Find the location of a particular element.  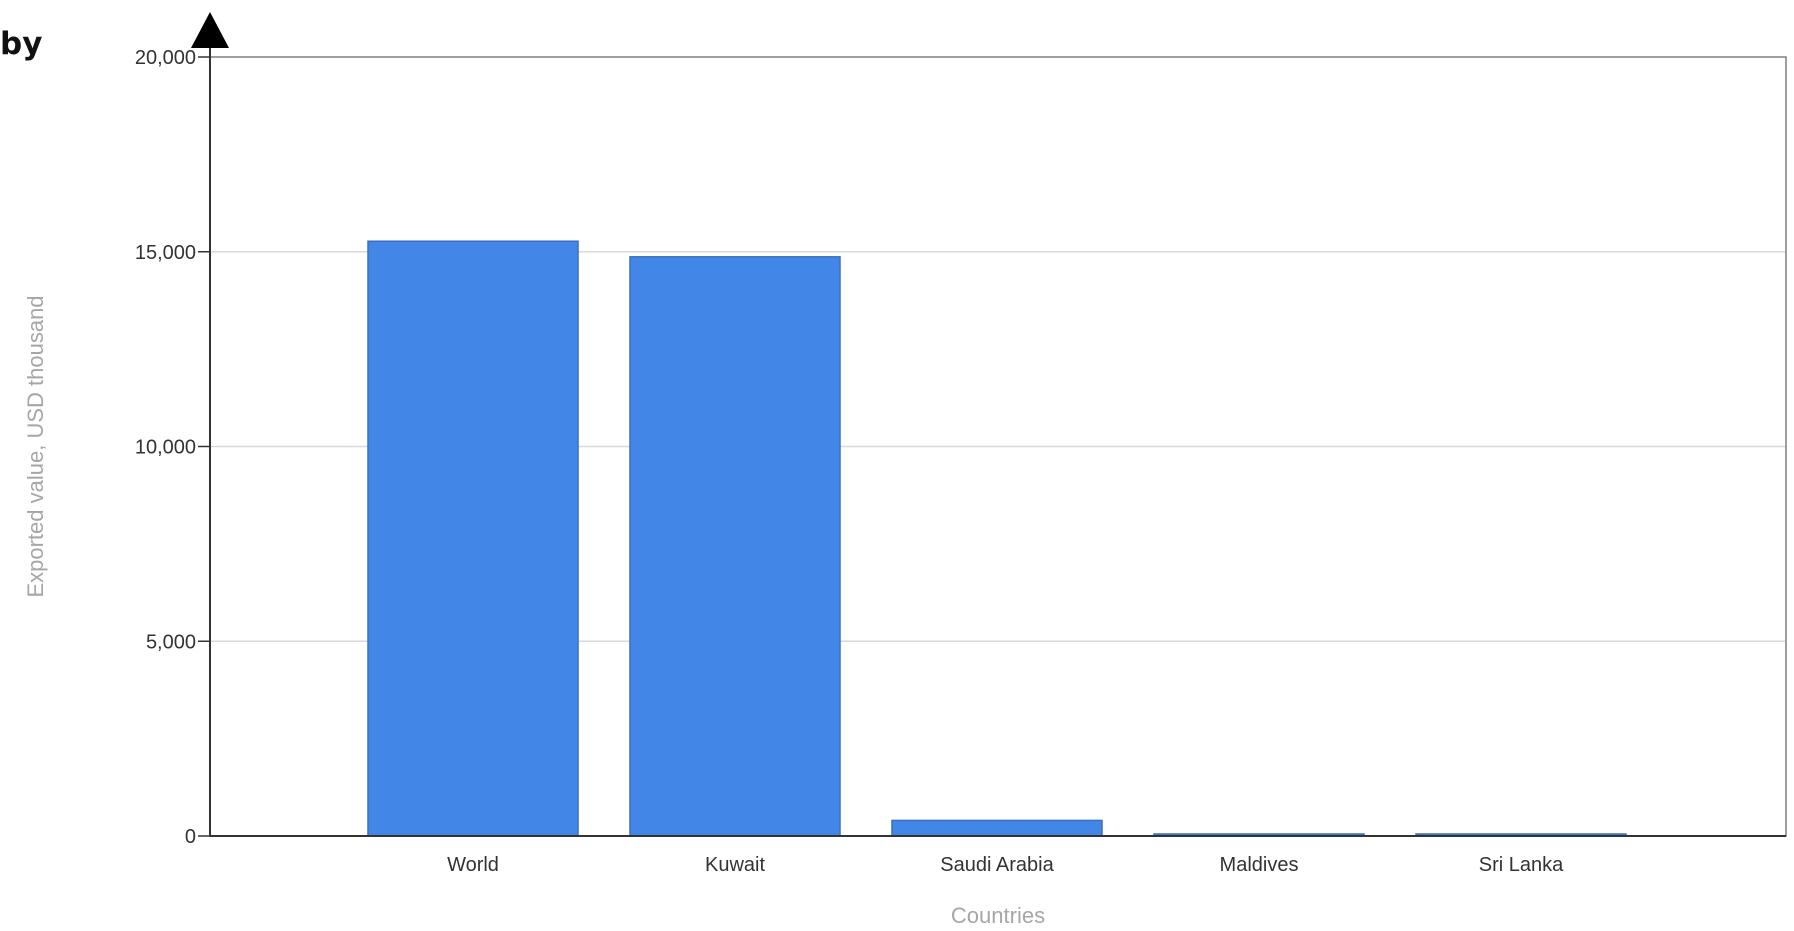

x-tick-labels: World Kuwait Saudi Arabia Maldives Sri Lanka is located at coordinates (1005, 865).